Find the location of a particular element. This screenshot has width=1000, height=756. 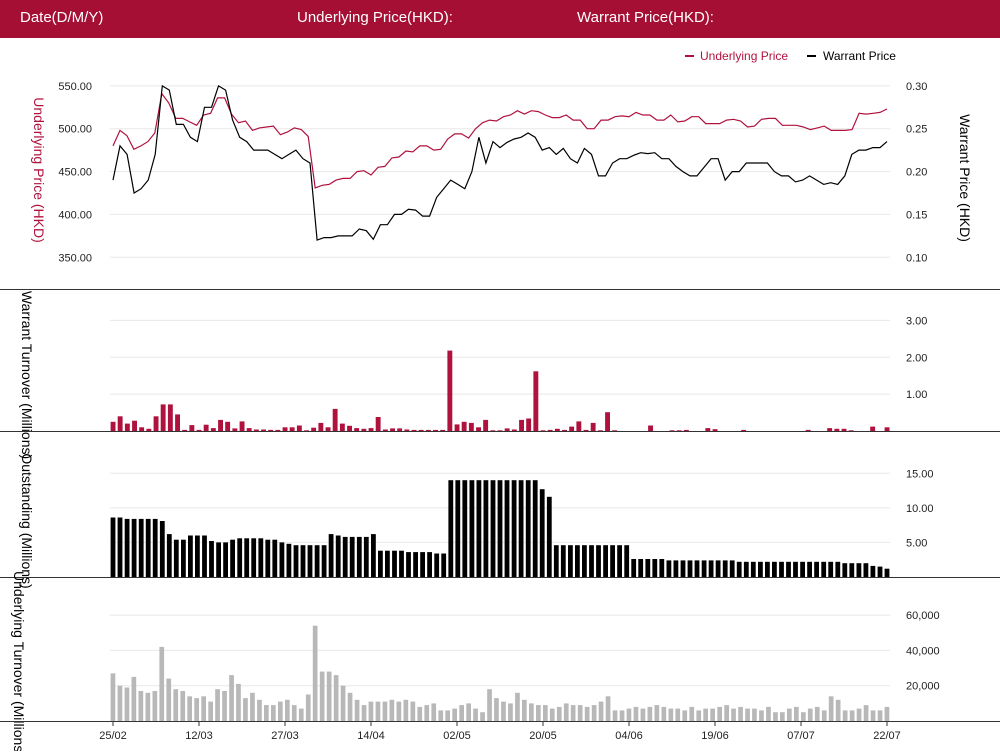

warrant-price-label: Warrant Price(HKD): is located at coordinates (645, 17).